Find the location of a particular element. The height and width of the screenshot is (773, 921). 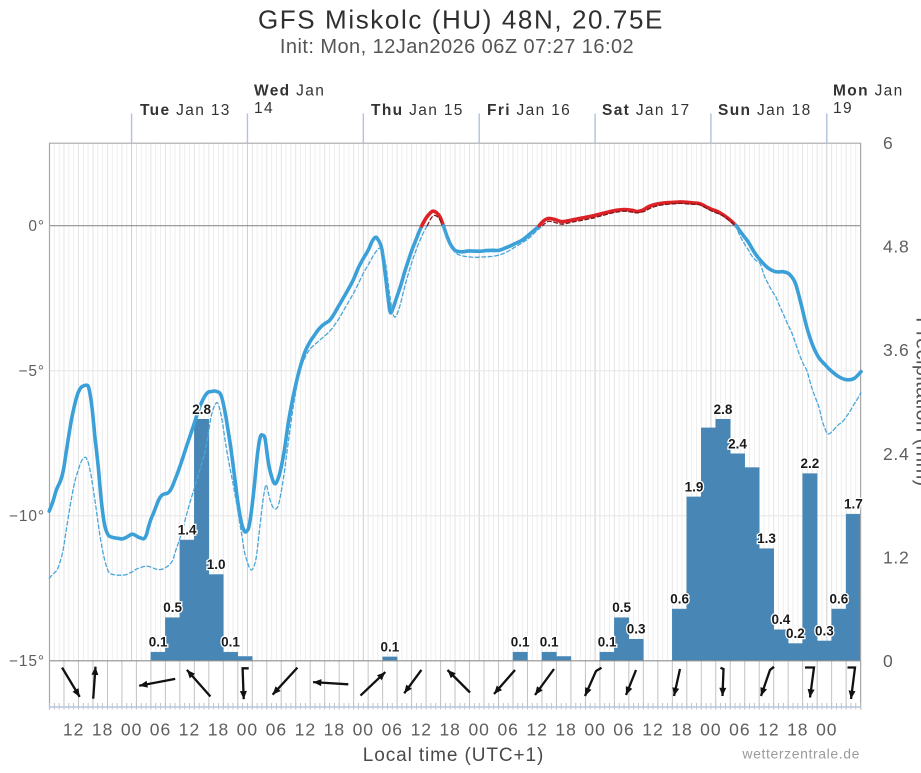

svg-text: 3.6 is located at coordinates (896, 350).